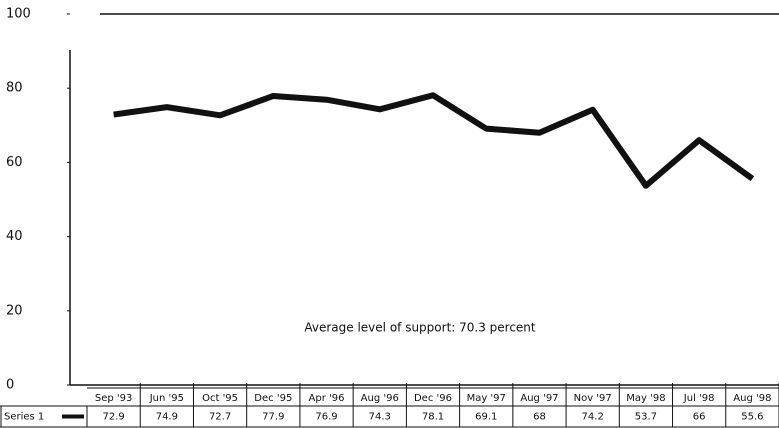 This screenshot has width=779, height=428. Describe the element at coordinates (273, 417) in the screenshot. I see `table-value: 77.9` at that location.